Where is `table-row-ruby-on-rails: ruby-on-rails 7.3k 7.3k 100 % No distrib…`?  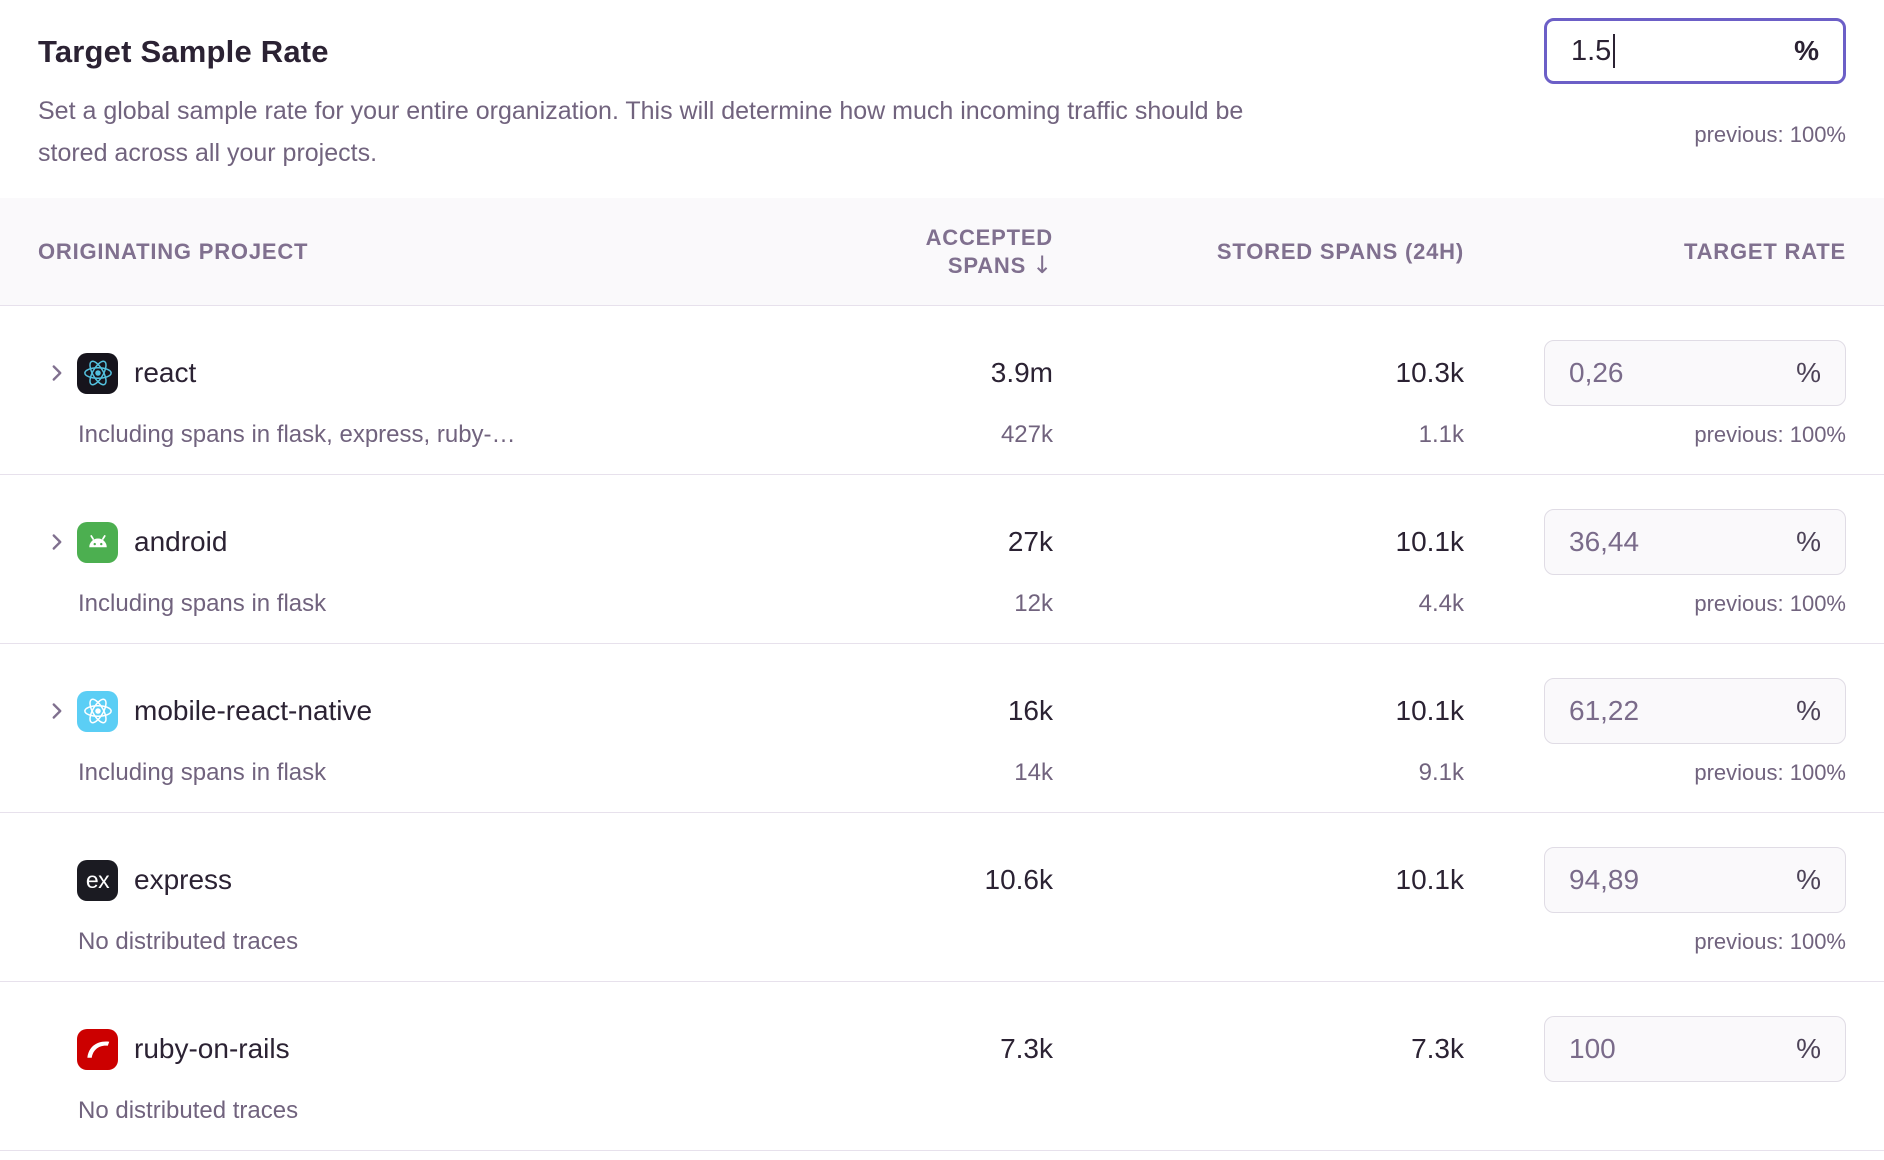 table-row-ruby-on-rails: ruby-on-rails 7.3k 7.3k 100 % No distrib… is located at coordinates (942, 1066).